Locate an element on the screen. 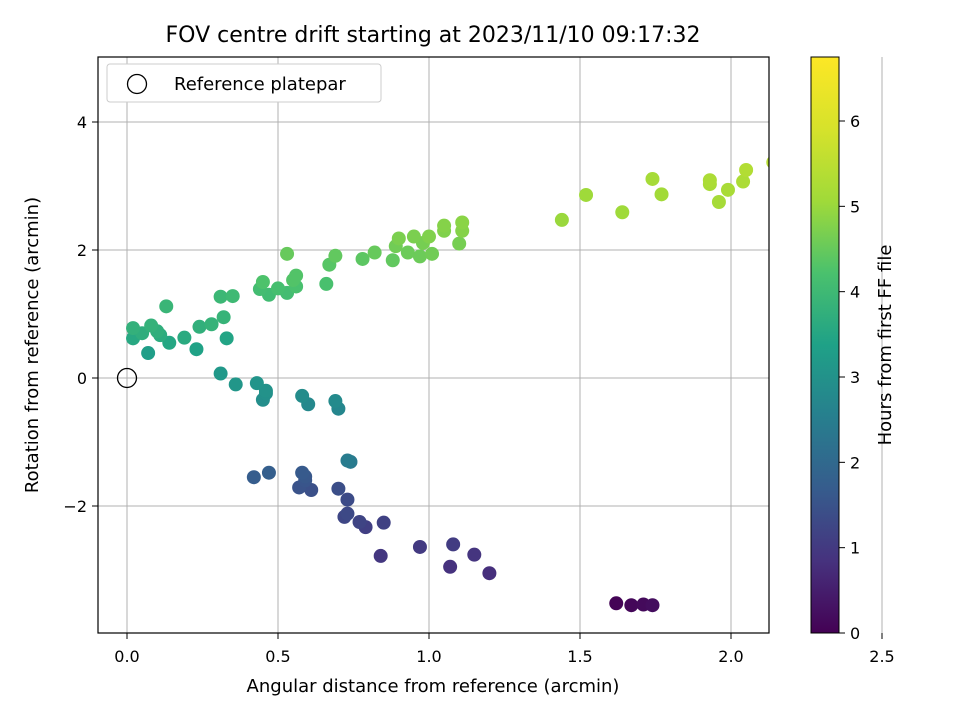  y-tick-label: 2 is located at coordinates (82, 250).